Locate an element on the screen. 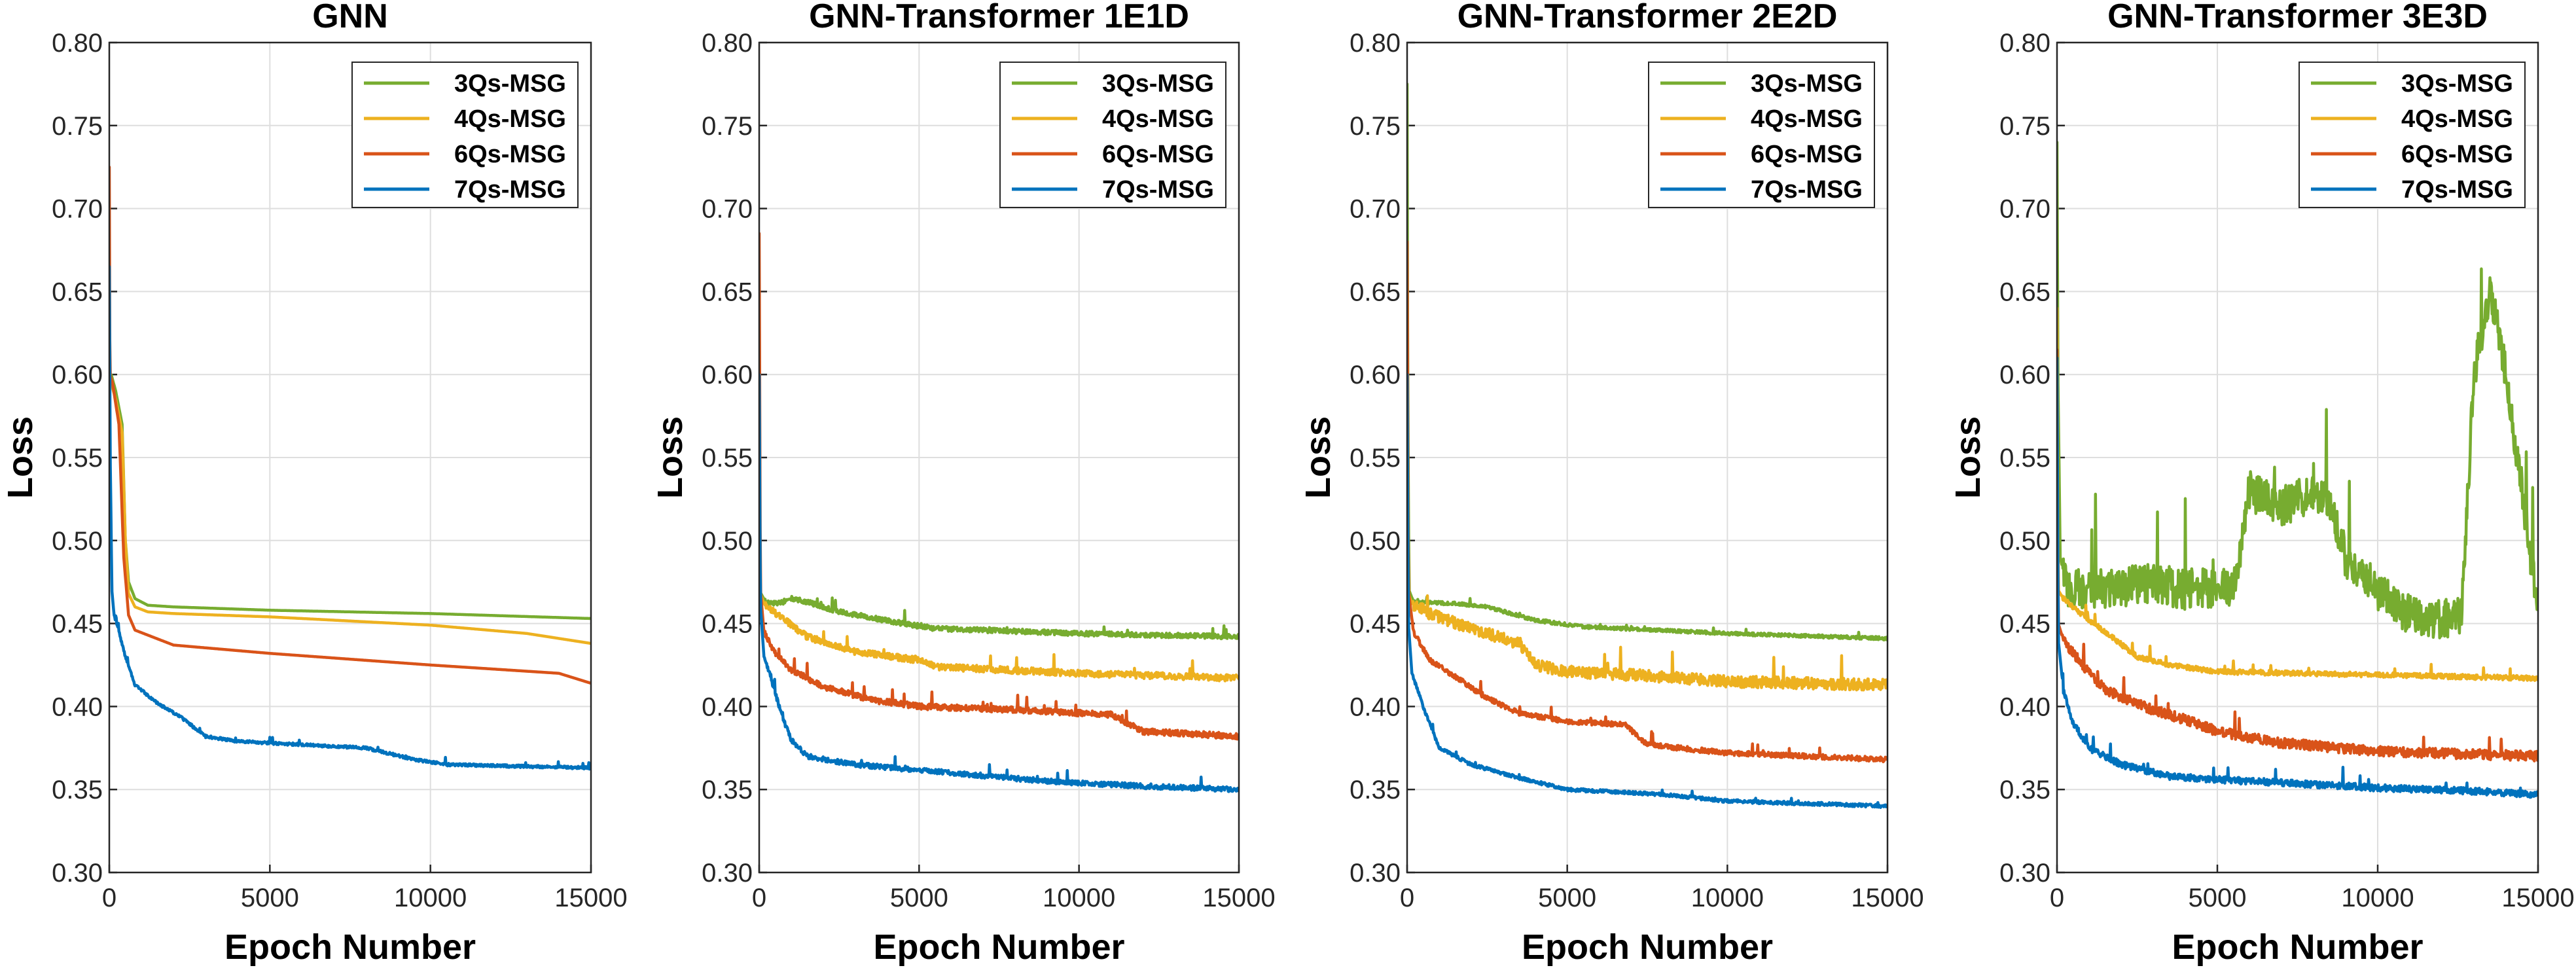 The width and height of the screenshot is (2576, 970). chart-title: GNN-Transformer 3E3D is located at coordinates (2297, 17).